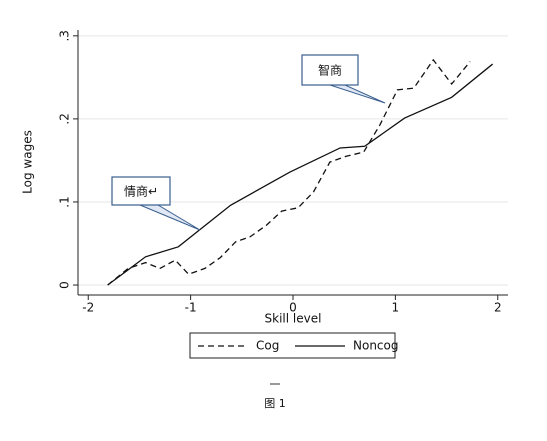 The height and width of the screenshot is (441, 547). Describe the element at coordinates (375, 346) in the screenshot. I see `legend-label: Noncog` at that location.